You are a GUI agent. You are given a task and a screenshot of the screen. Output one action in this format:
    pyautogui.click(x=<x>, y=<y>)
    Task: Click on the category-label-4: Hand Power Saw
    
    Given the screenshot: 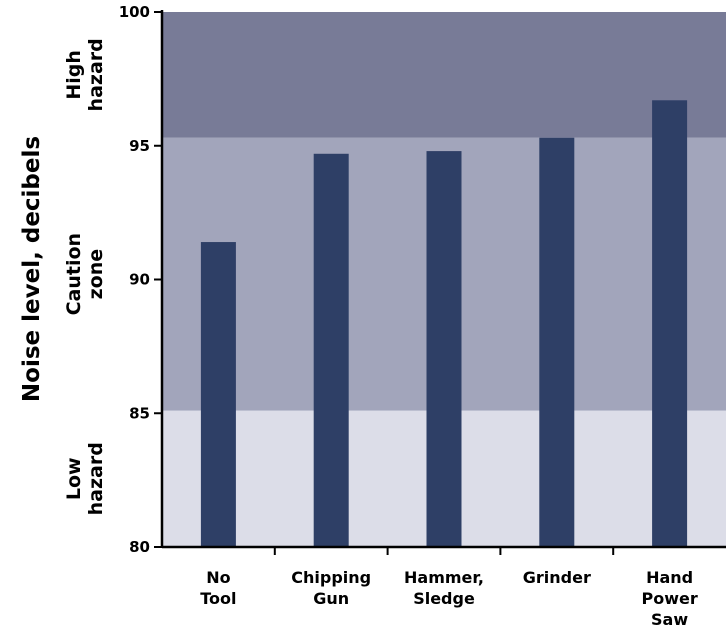 What is the action you would take?
    pyautogui.click(x=669, y=598)
    